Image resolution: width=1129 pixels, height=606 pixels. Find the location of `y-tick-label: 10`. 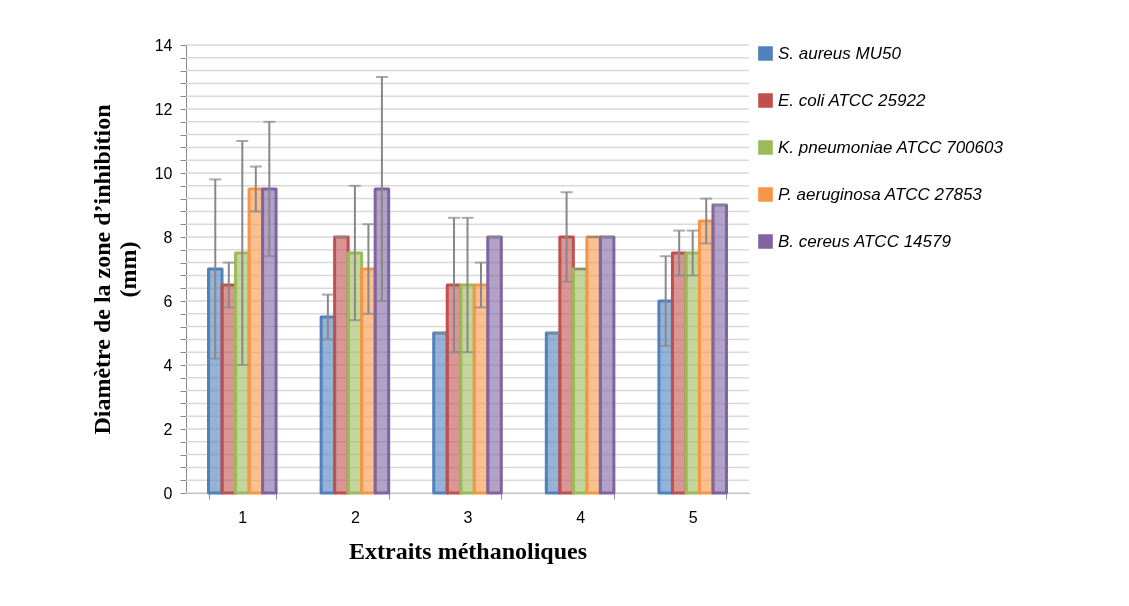

y-tick-label: 10 is located at coordinates (163, 173).